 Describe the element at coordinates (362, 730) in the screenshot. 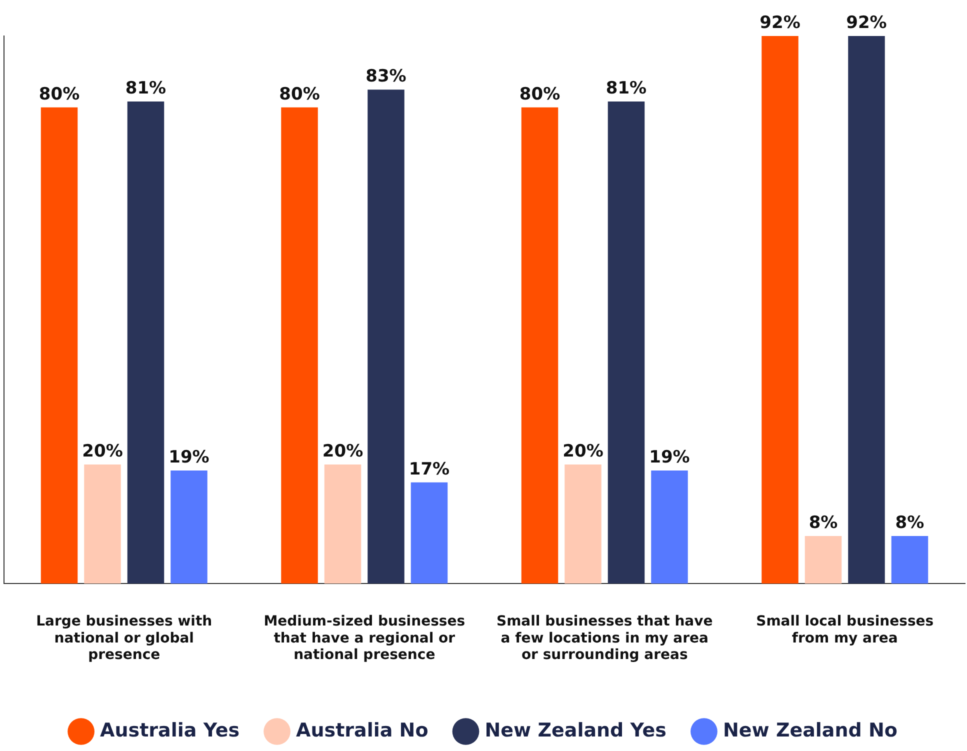

I see `legend-label: Australia No` at that location.